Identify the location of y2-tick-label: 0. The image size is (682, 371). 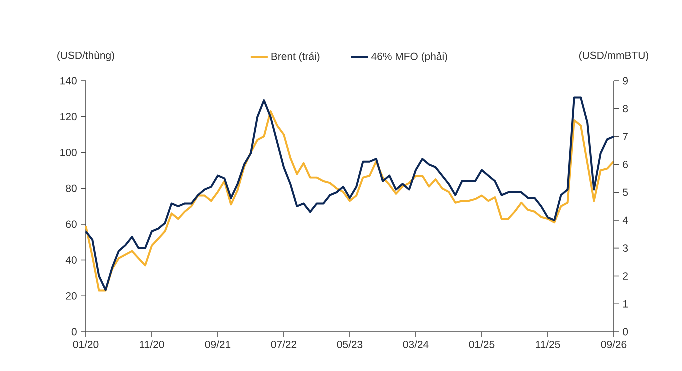
(625, 332).